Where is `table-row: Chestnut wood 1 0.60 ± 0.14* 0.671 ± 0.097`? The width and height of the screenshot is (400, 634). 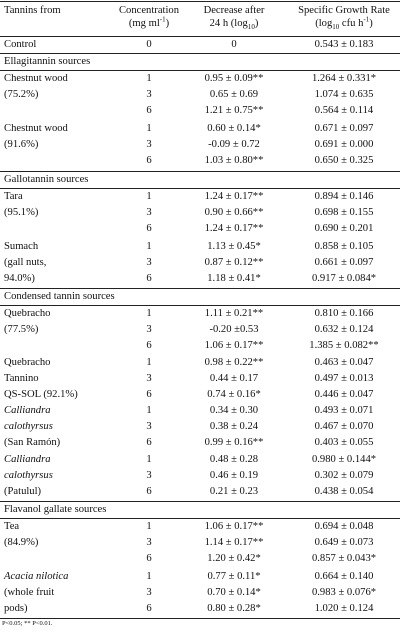 table-row: Chestnut wood 1 0.60 ± 0.14* 0.671 ± 0.097 is located at coordinates (189, 128).